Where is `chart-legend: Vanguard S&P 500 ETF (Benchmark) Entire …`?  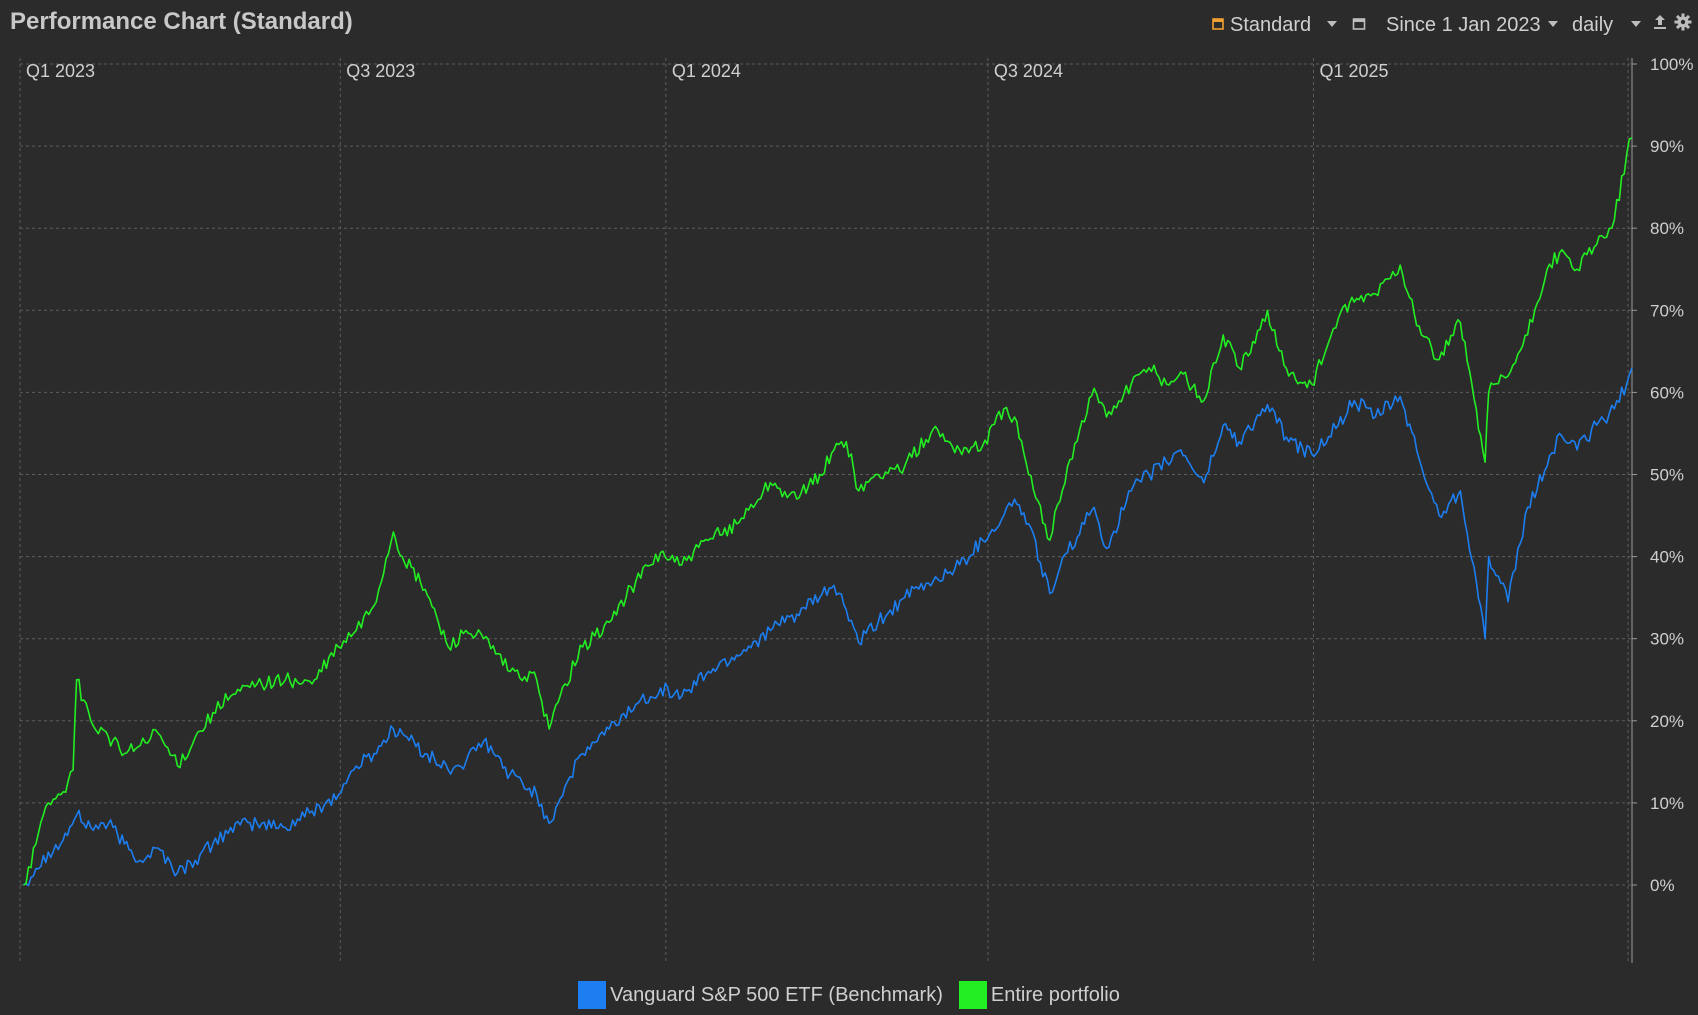 chart-legend: Vanguard S&P 500 ETF (Benchmark) Entire … is located at coordinates (849, 995).